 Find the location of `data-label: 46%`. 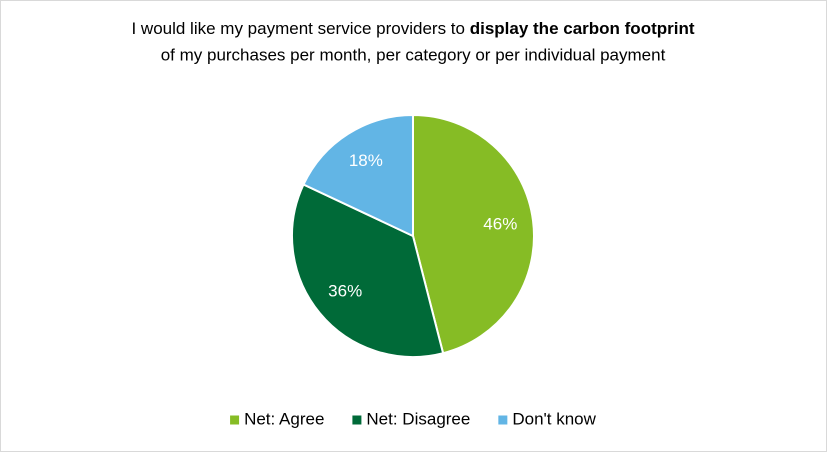

data-label: 46% is located at coordinates (500, 223).